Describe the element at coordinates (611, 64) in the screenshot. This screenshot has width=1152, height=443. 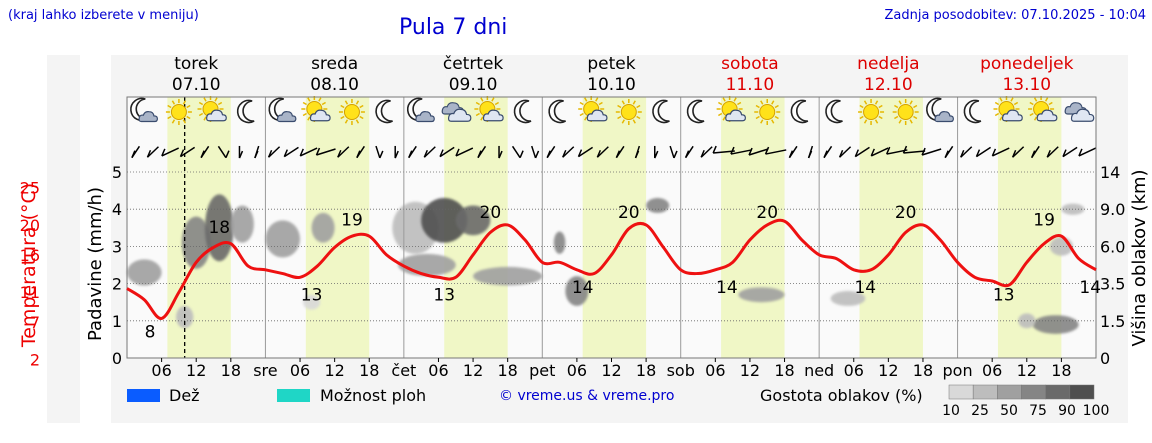
I see `day-name-4: petek` at that location.